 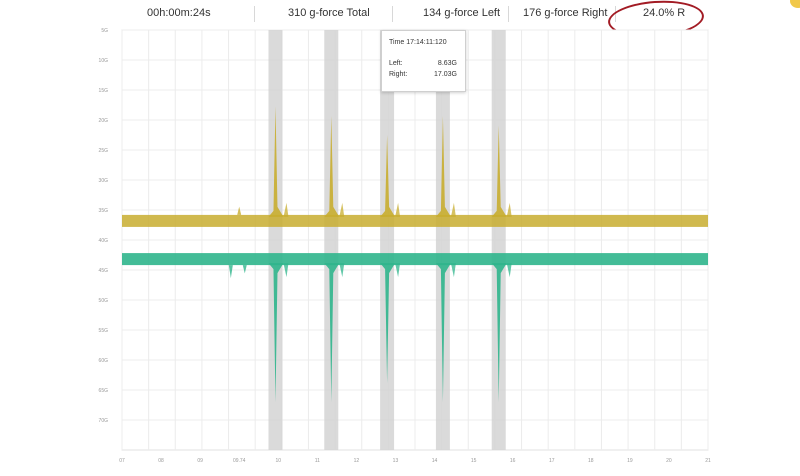 I want to click on duration-label: 00h:00m:24s, so click(x=179, y=13).